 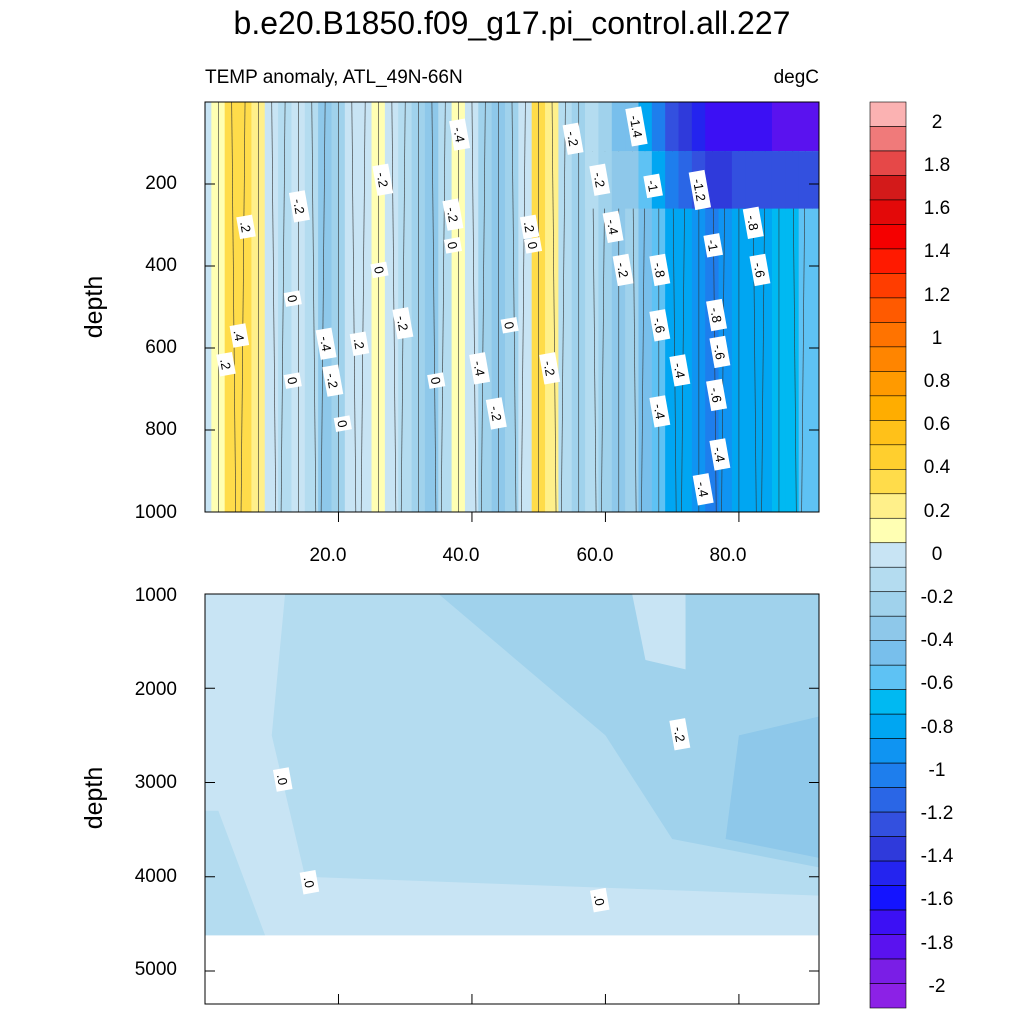 I want to click on lower-contour-label-bg, so click(x=309, y=882).